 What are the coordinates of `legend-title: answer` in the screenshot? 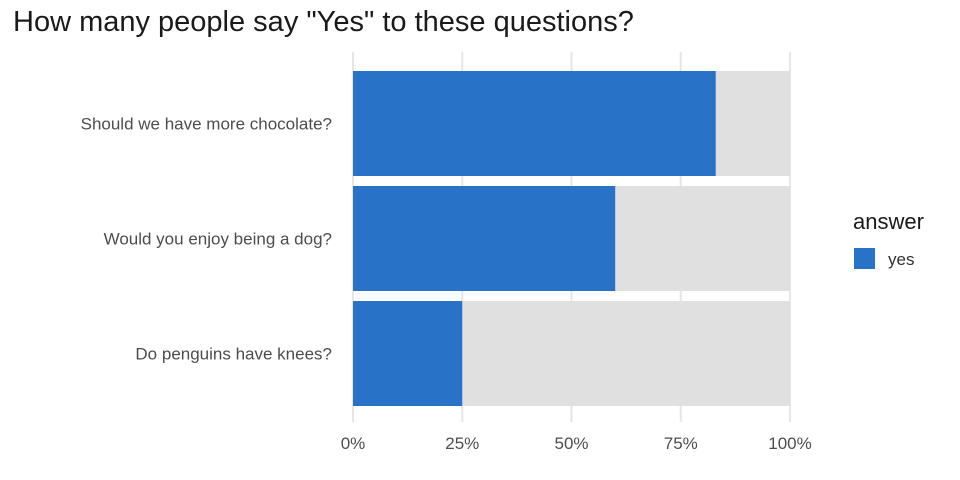 It's located at (888, 221).